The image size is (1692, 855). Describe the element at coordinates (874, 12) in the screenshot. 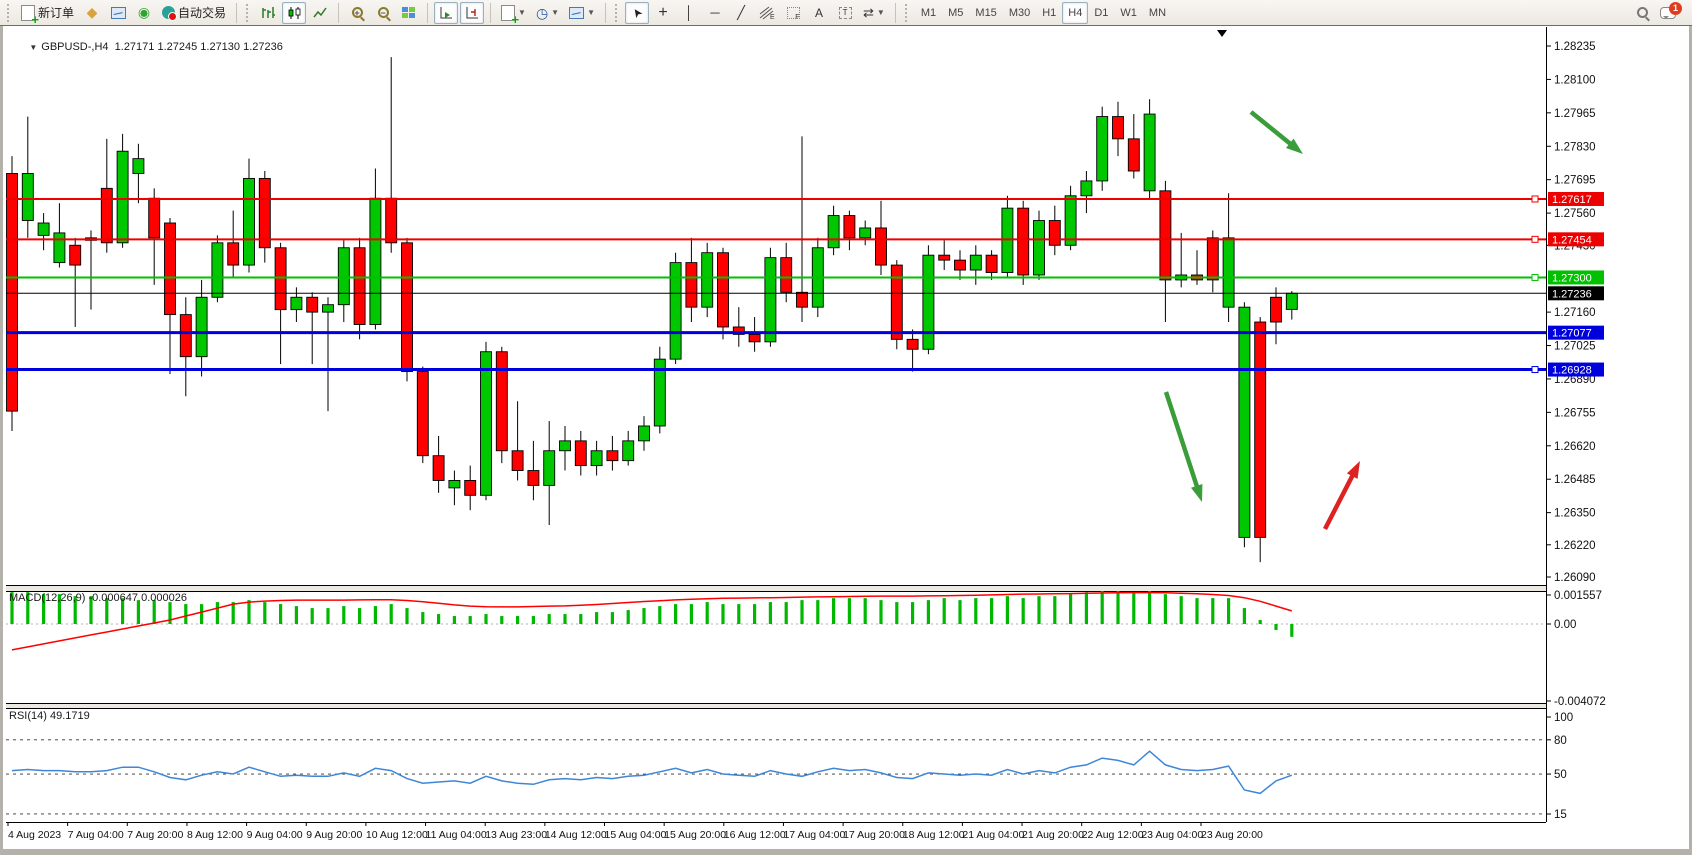

I see `shapes-tool-button: ⇄ ▼` at that location.